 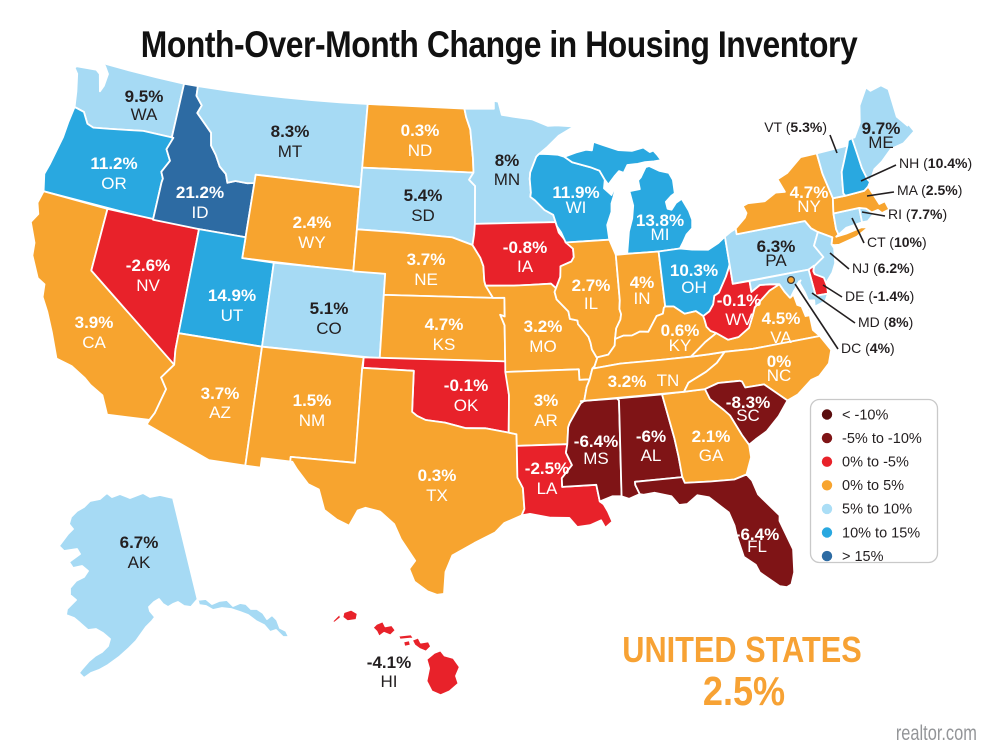 What do you see at coordinates (711, 455) in the screenshot?
I see `svg-text: GA` at bounding box center [711, 455].